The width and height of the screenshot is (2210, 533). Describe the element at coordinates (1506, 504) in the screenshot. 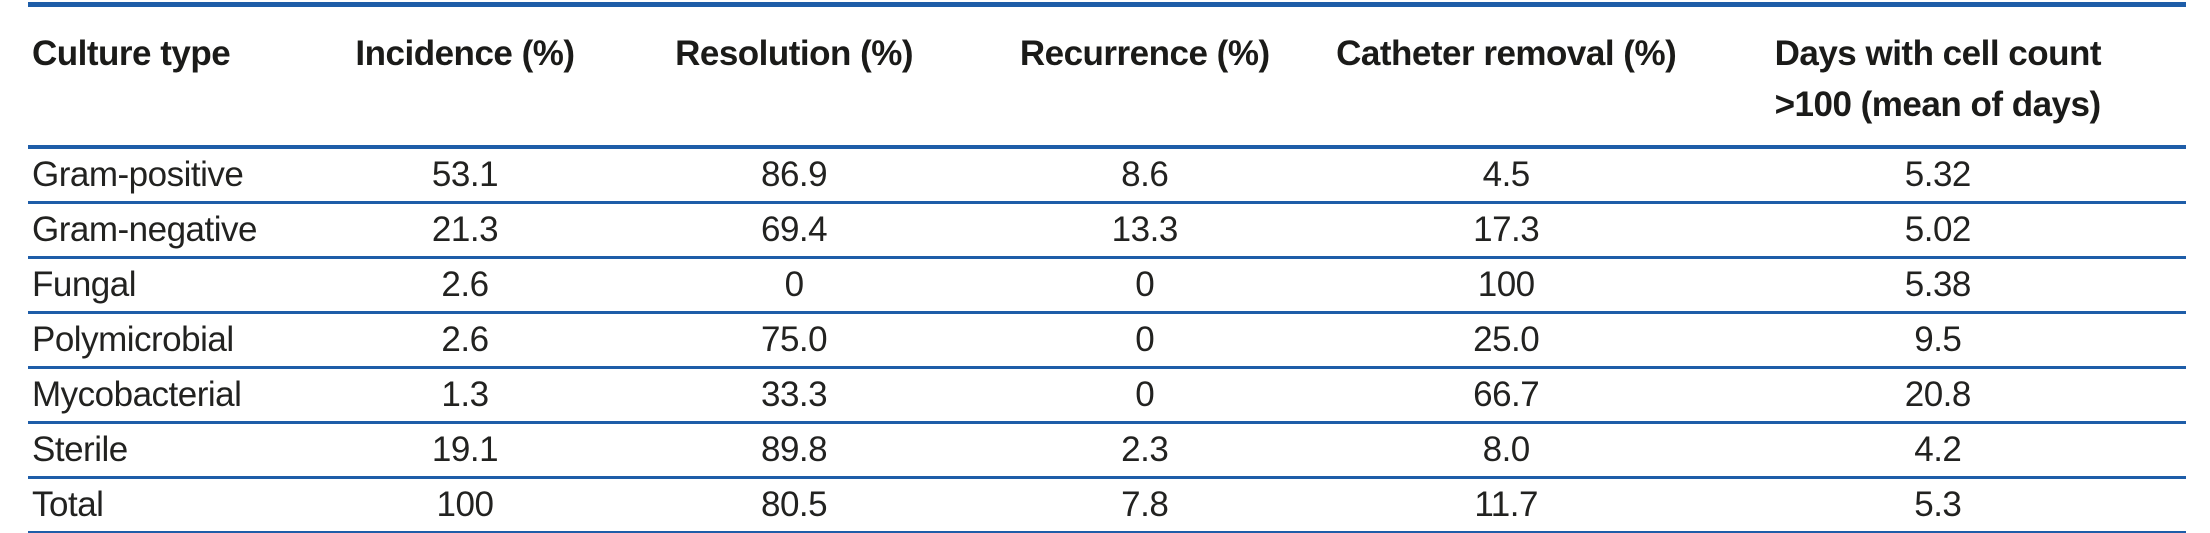

I see `cell-catheter-removal: 11.7` at that location.